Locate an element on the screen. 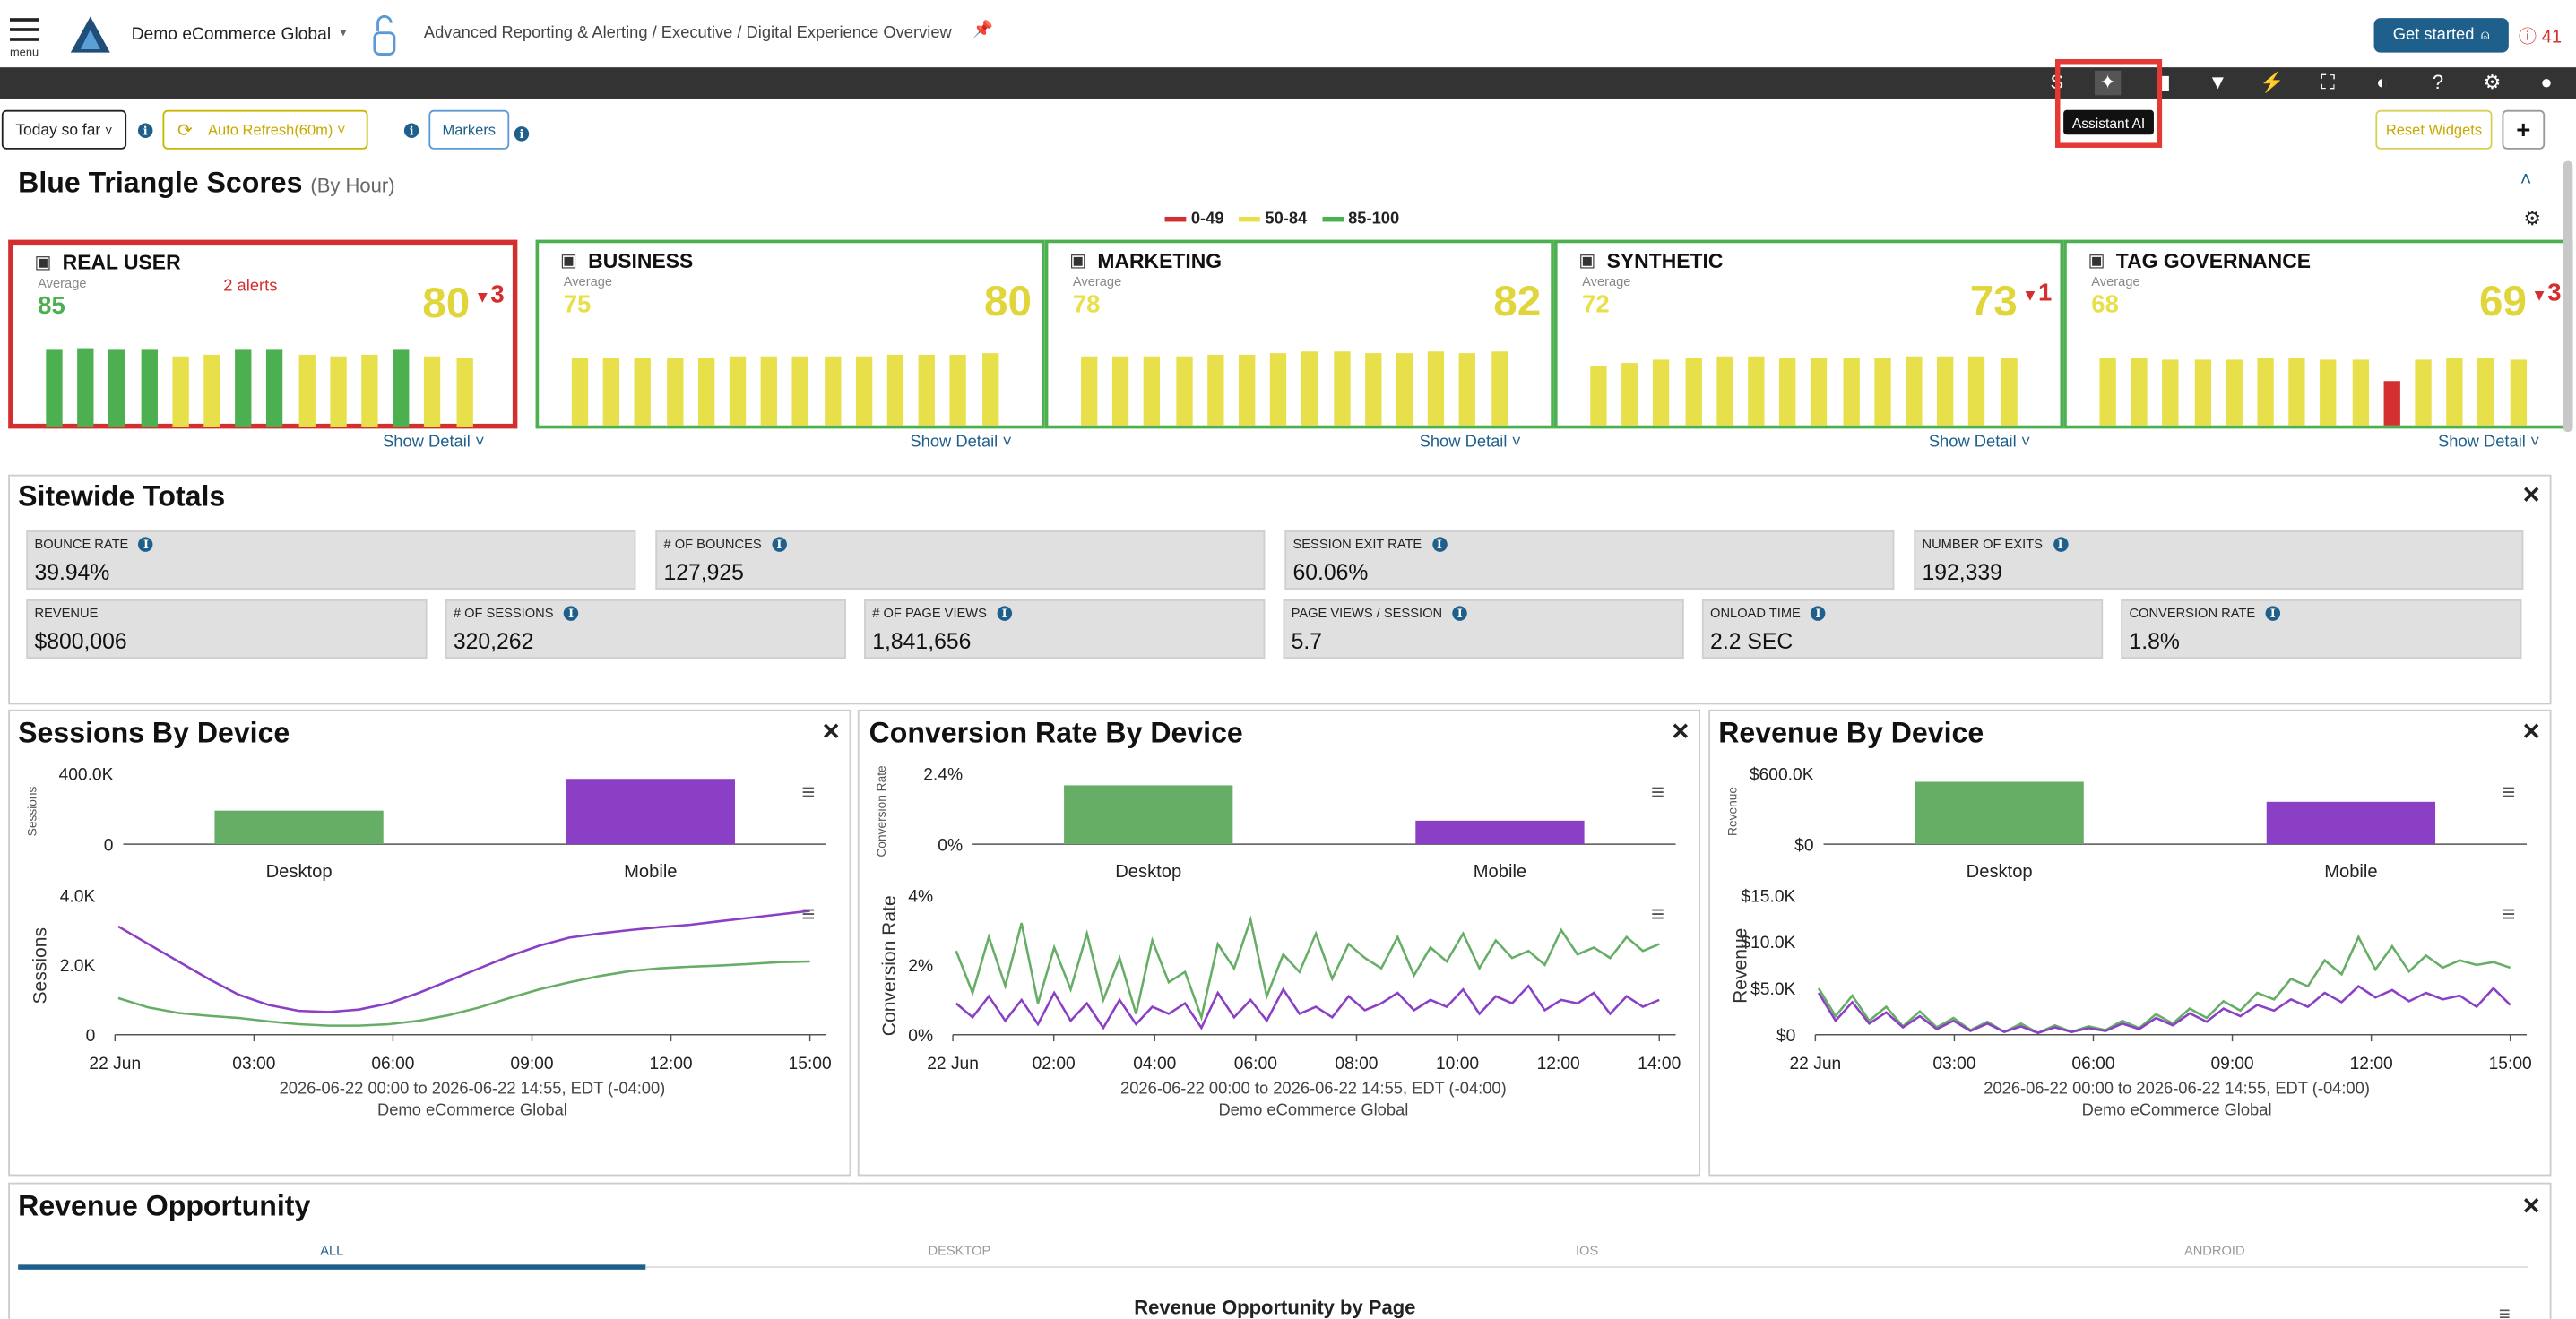 This screenshot has width=2576, height=1319. unlock-icon is located at coordinates (384, 34).